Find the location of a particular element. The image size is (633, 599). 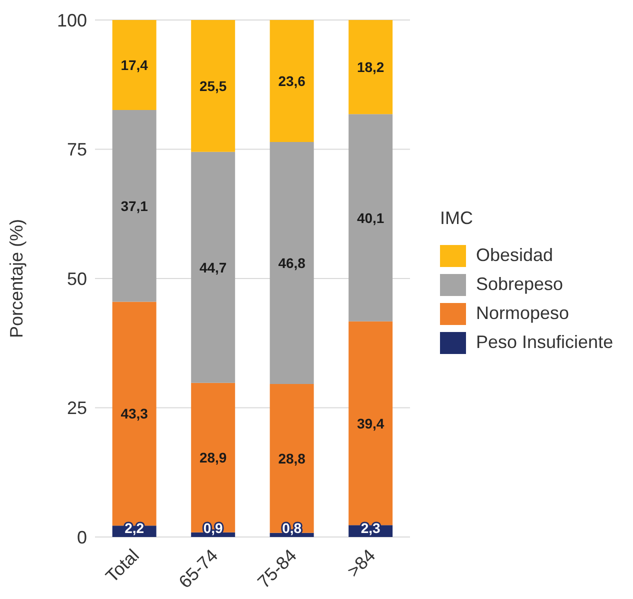

data-label: 44,7 is located at coordinates (213, 267).